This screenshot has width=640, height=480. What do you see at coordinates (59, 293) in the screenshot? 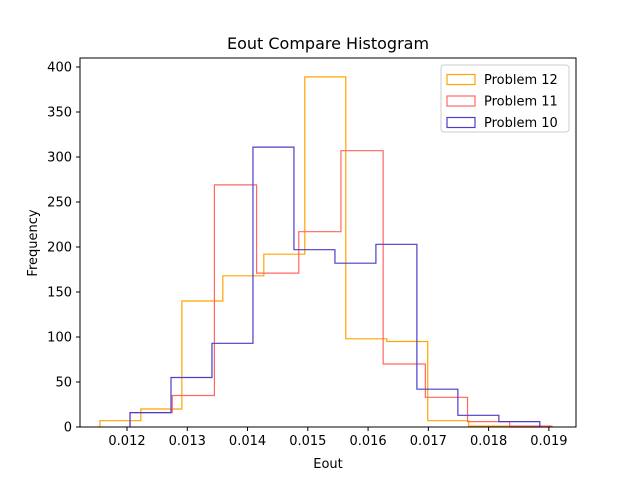
I see `y-tick-label: 150` at bounding box center [59, 293].